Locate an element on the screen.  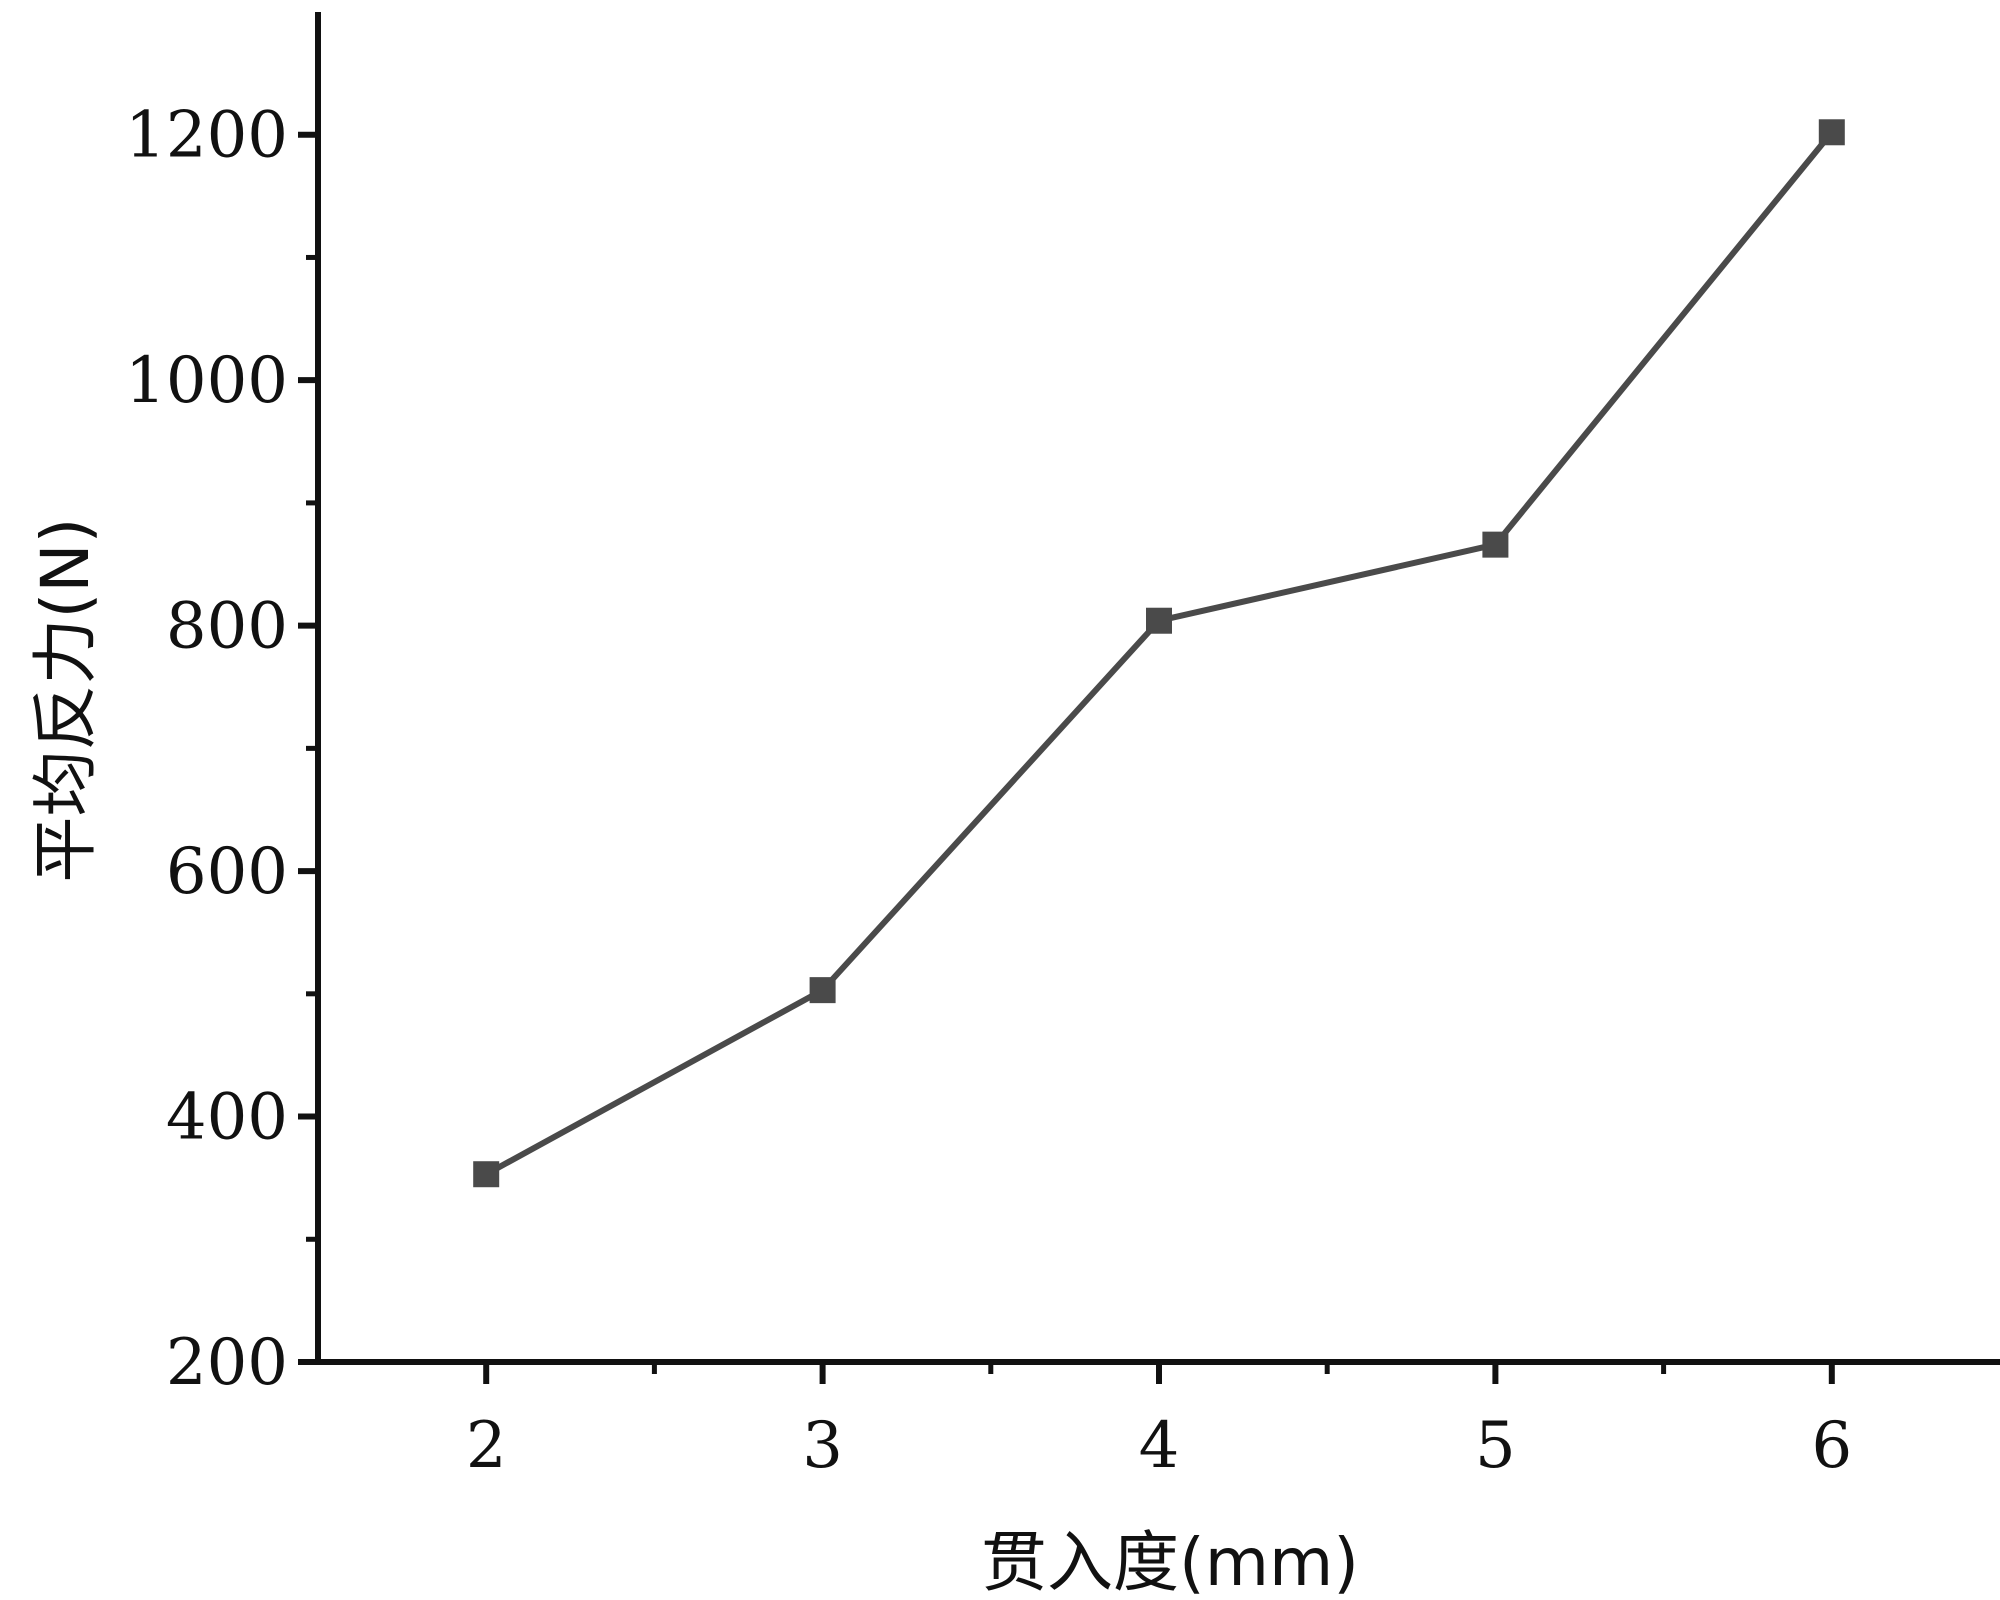
y-tick-label: 200 is located at coordinates (227, 1363).